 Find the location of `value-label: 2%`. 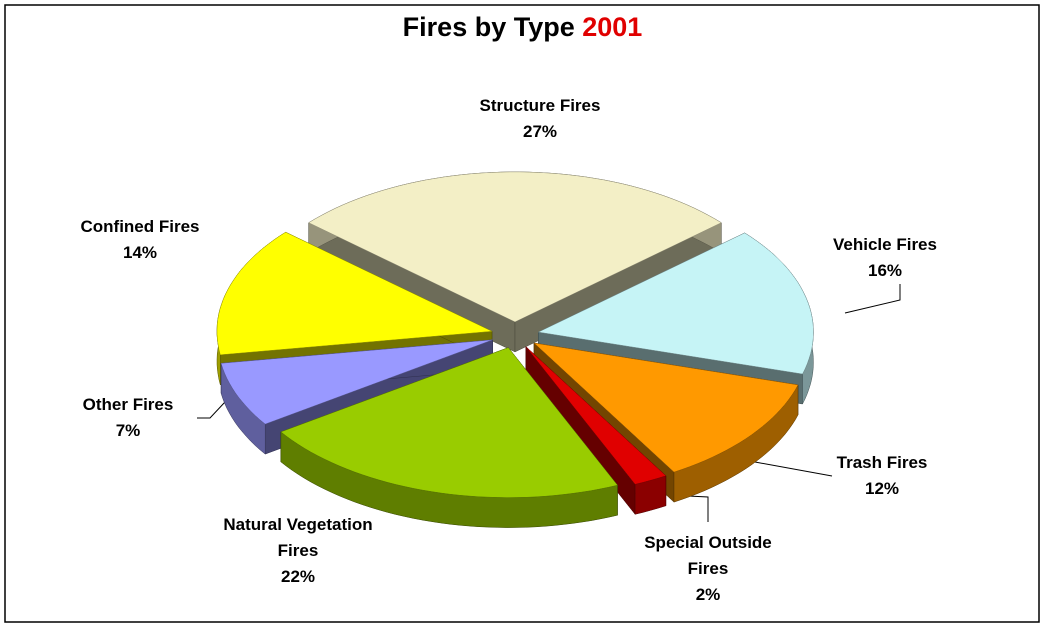

value-label: 2% is located at coordinates (708, 594).